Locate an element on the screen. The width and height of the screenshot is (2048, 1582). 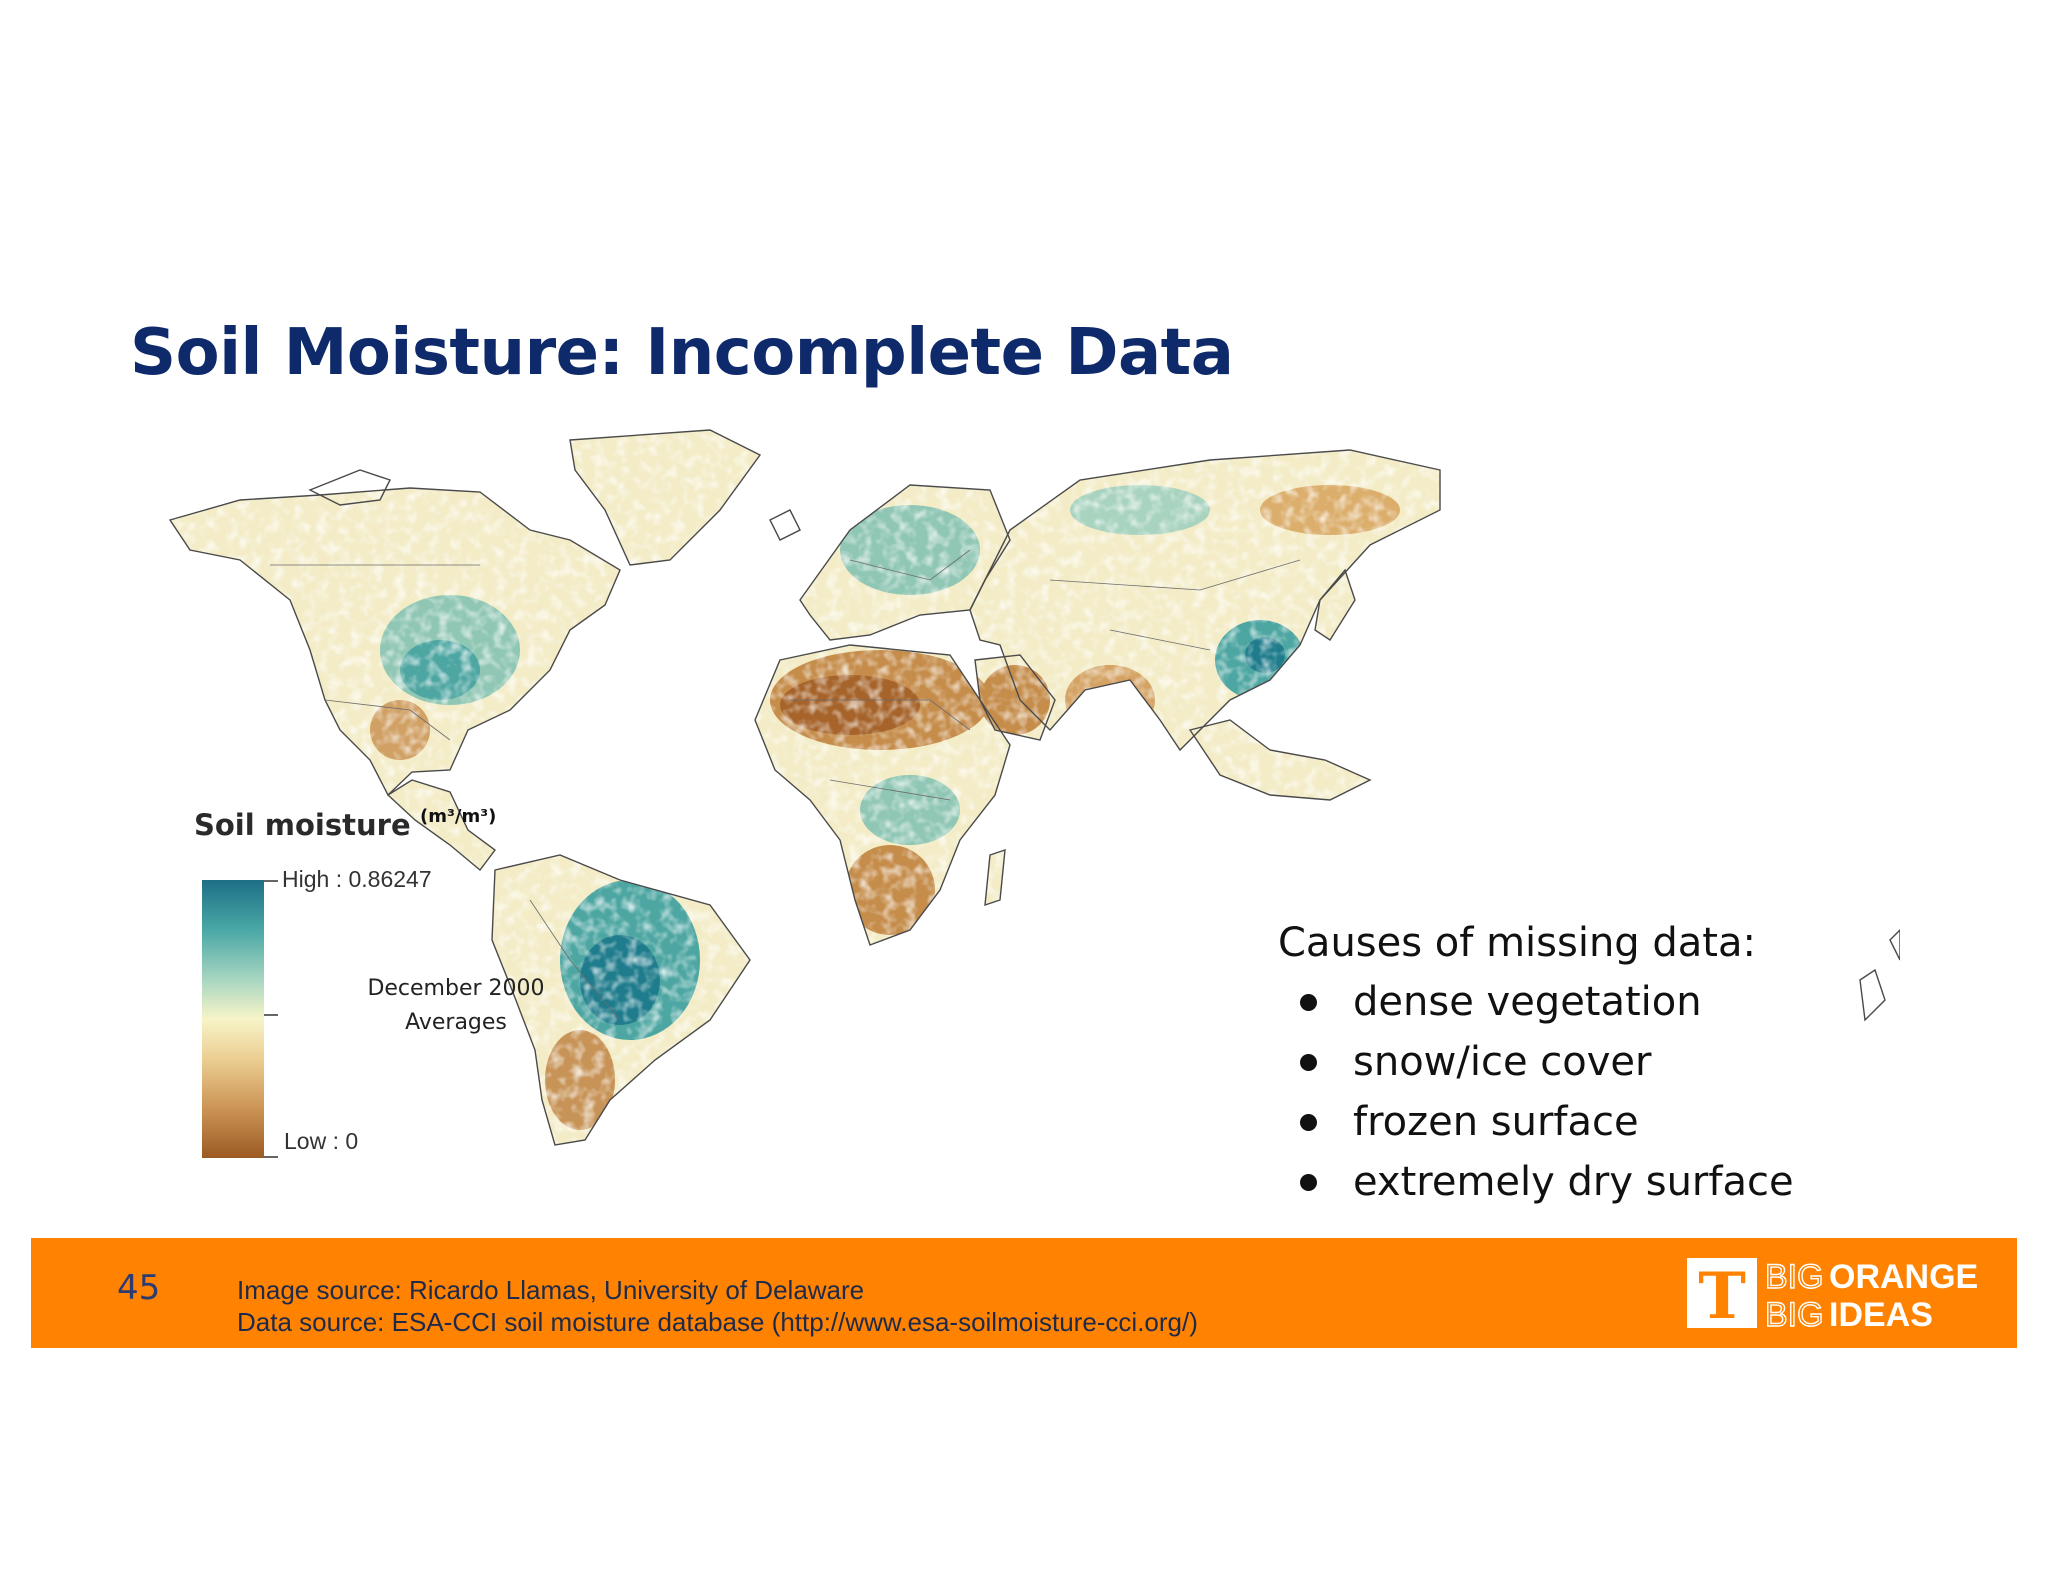
cause-text: frozen surface is located at coordinates (1496, 1122).